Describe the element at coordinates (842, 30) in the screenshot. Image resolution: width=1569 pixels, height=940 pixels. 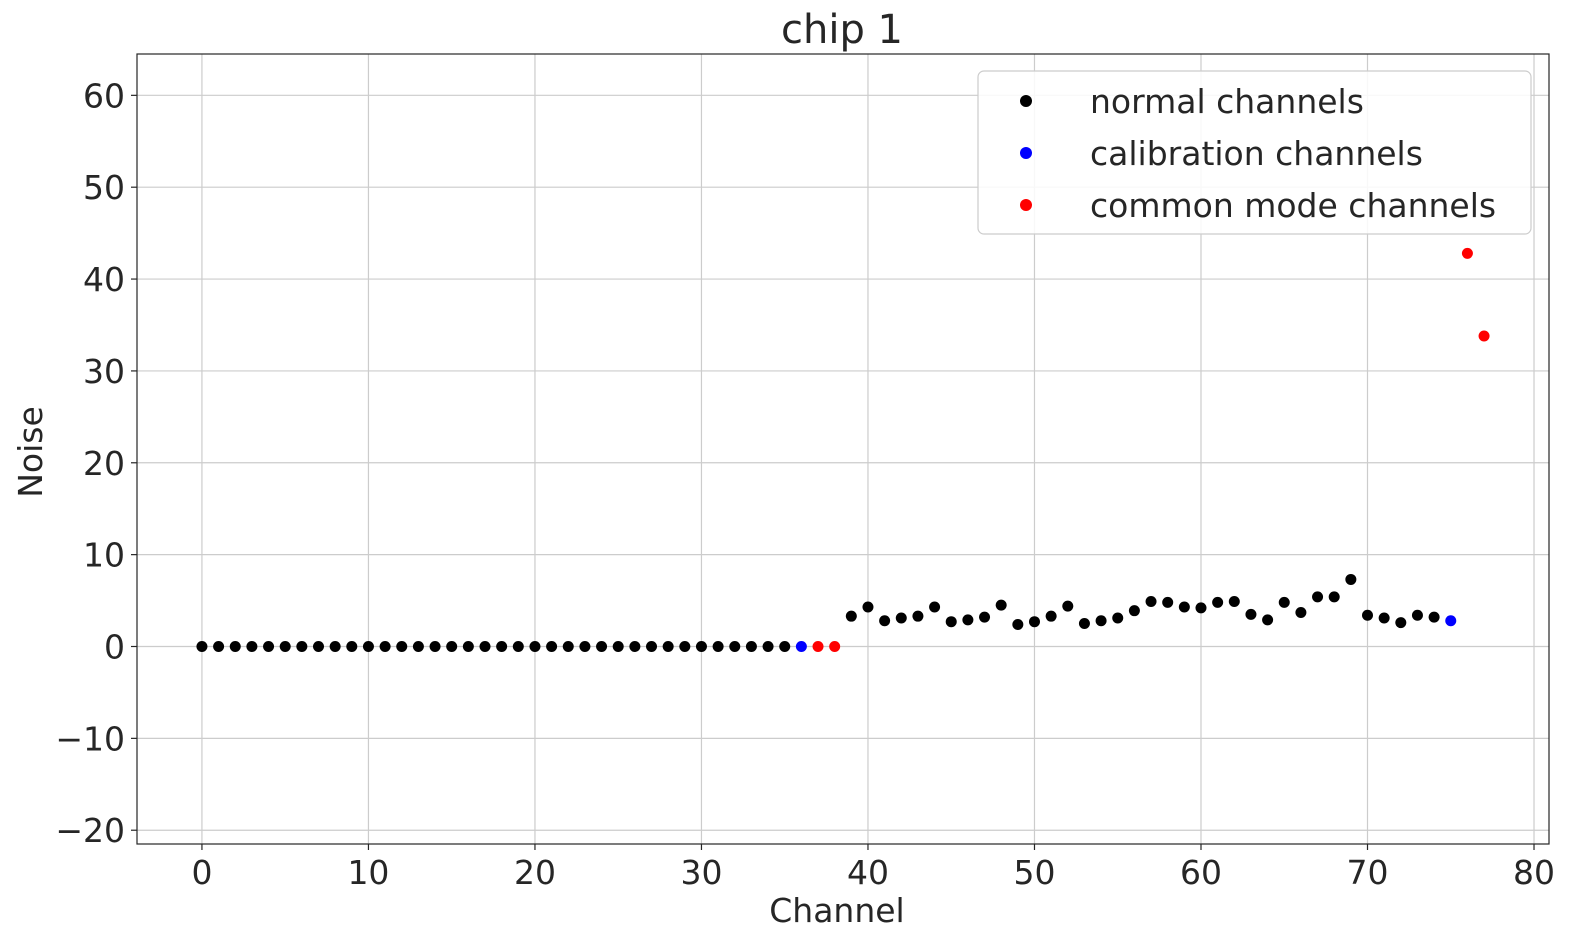
I see `chart-title: chip 1` at that location.